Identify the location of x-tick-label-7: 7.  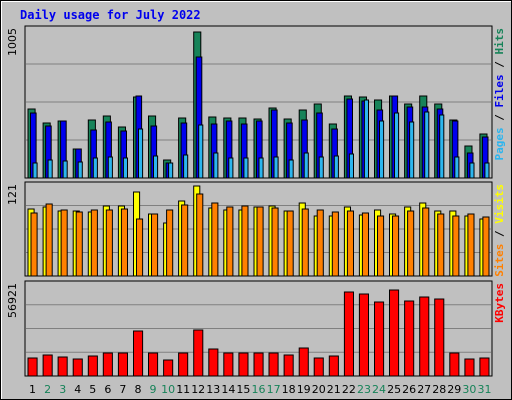
(122, 389).